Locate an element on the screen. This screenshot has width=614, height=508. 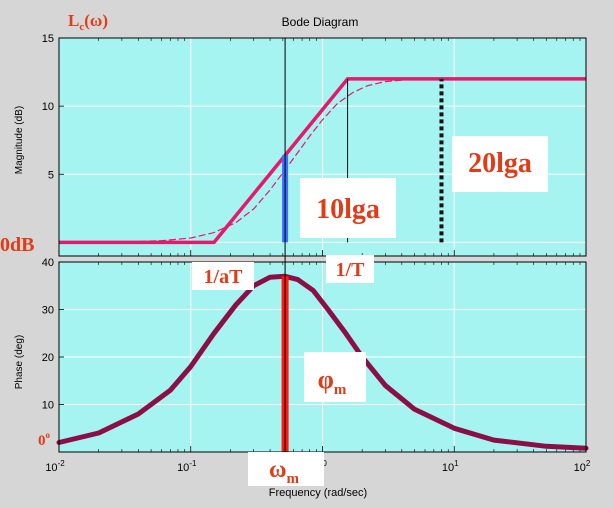
lc-omega-label: Lc(ω) is located at coordinates (88, 22).